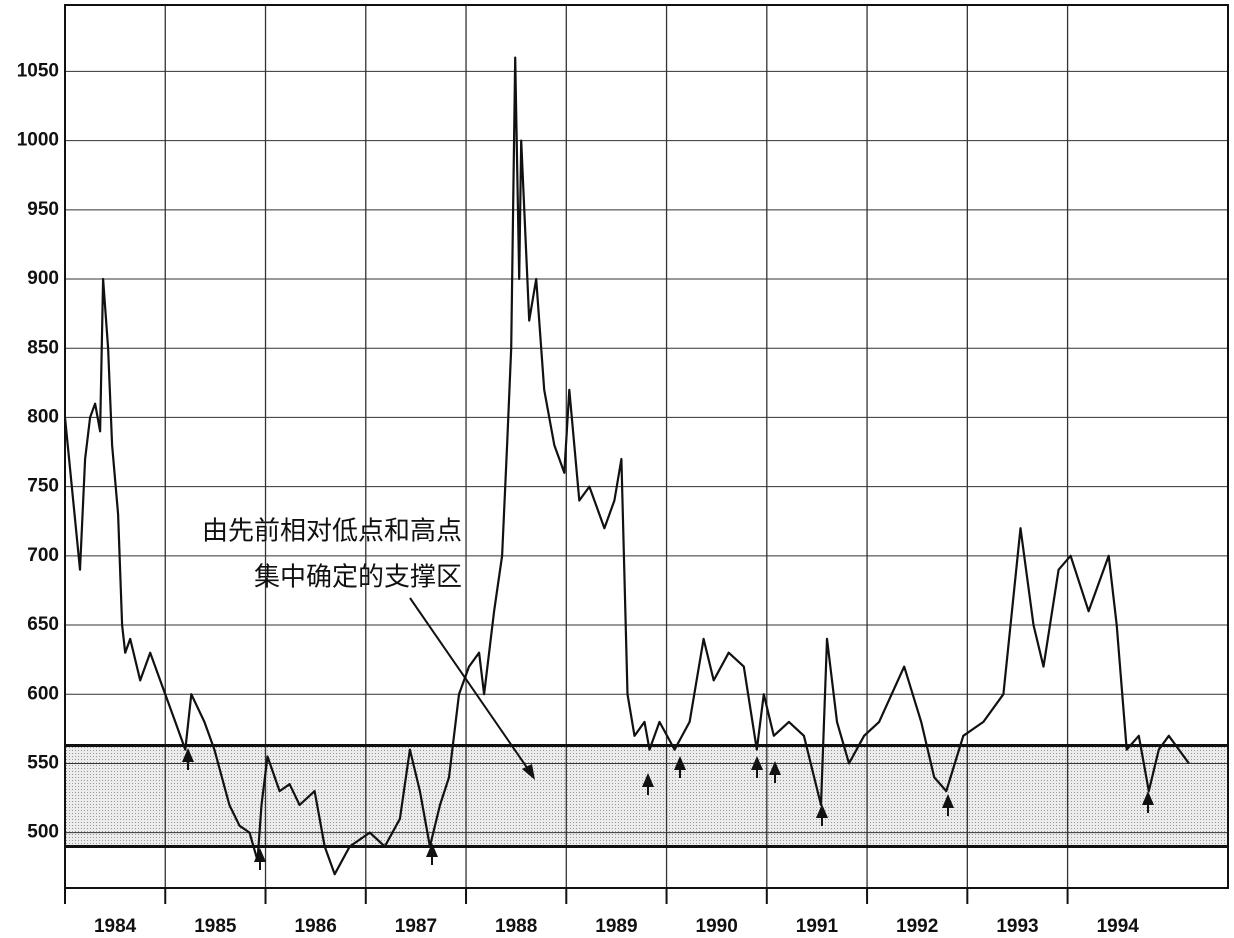 Image resolution: width=1234 pixels, height=938 pixels. I want to click on x-tick-label: 1985, so click(215, 926).